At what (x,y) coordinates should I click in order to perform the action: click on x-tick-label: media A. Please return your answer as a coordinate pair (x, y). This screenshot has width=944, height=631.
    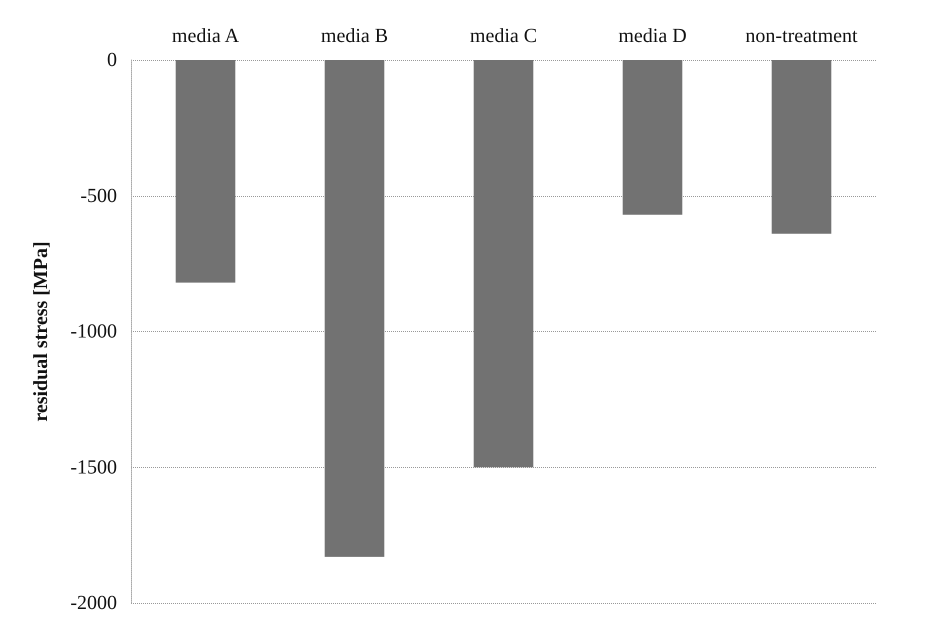
    Looking at the image, I should click on (206, 36).